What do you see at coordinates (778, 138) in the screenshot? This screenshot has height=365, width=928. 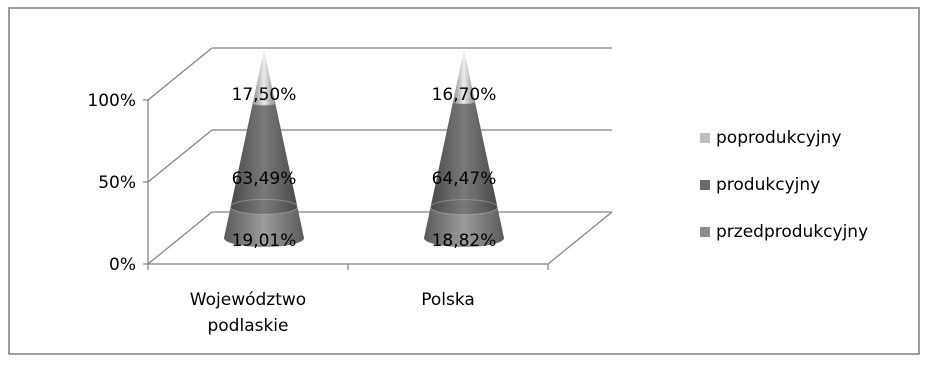 I see `legend-label: poprodukcyjny` at bounding box center [778, 138].